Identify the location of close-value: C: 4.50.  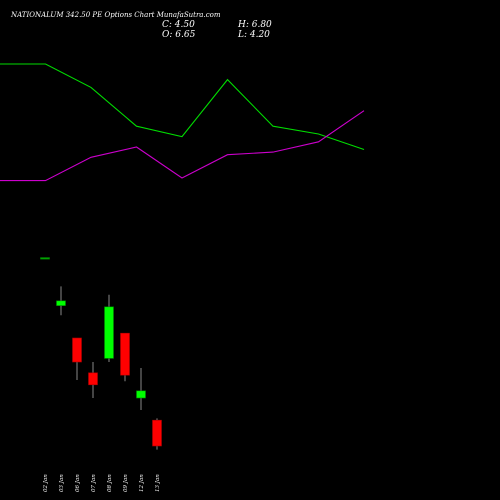
(178, 25).